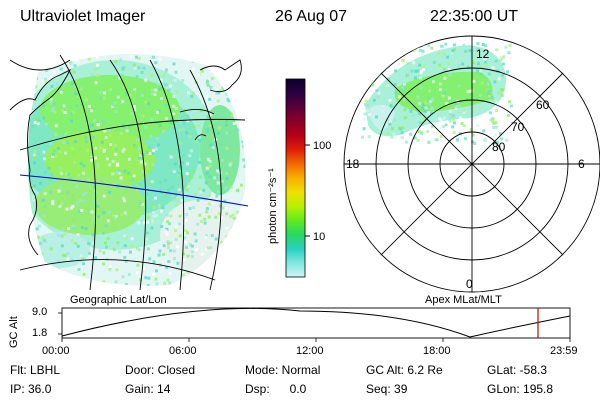  I want to click on altitude-ticks, so click(314, 327).